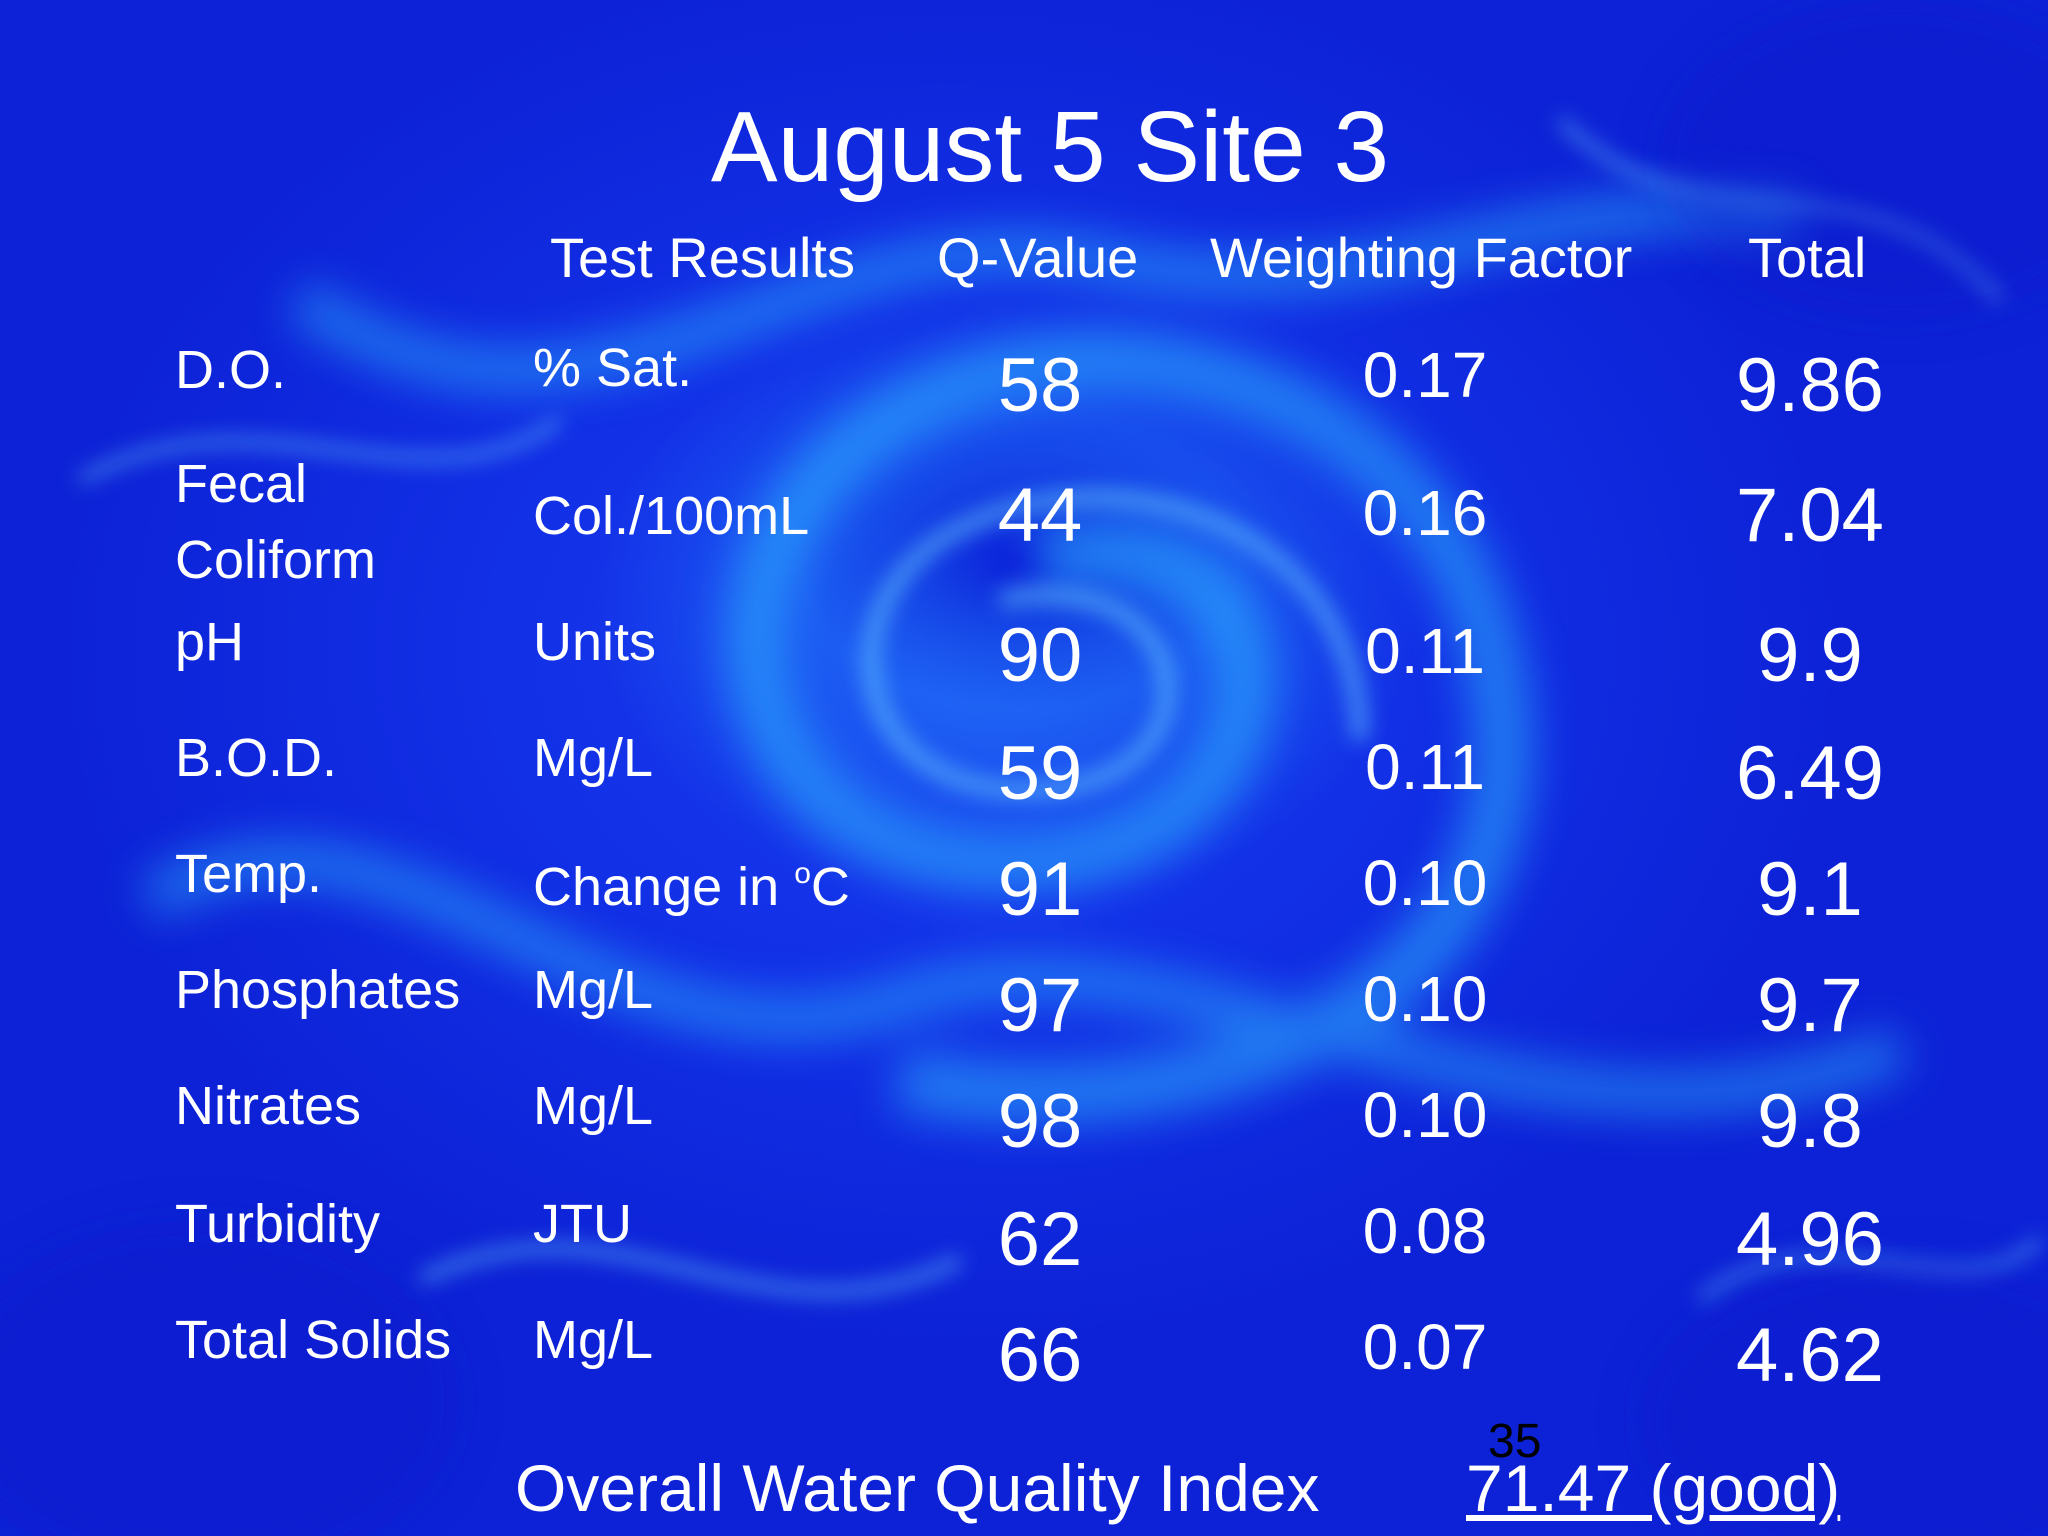 This screenshot has height=1536, width=2048. Describe the element at coordinates (313, 1340) in the screenshot. I see `row-parameter: Total Solids` at that location.